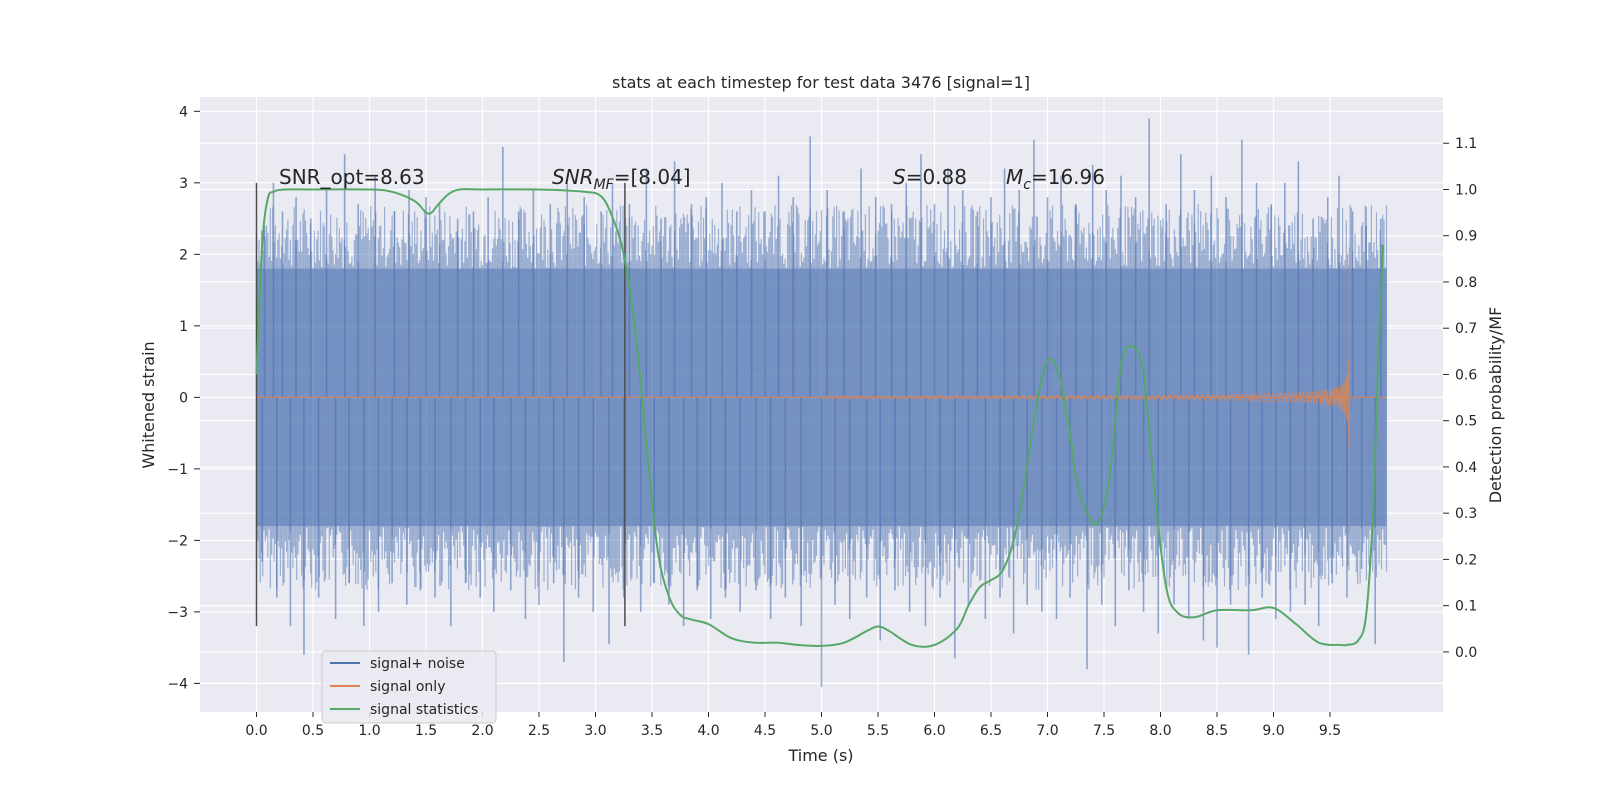 This screenshot has width=1600, height=800. I want to click on left-y-tick-label: −1, so click(177, 470).